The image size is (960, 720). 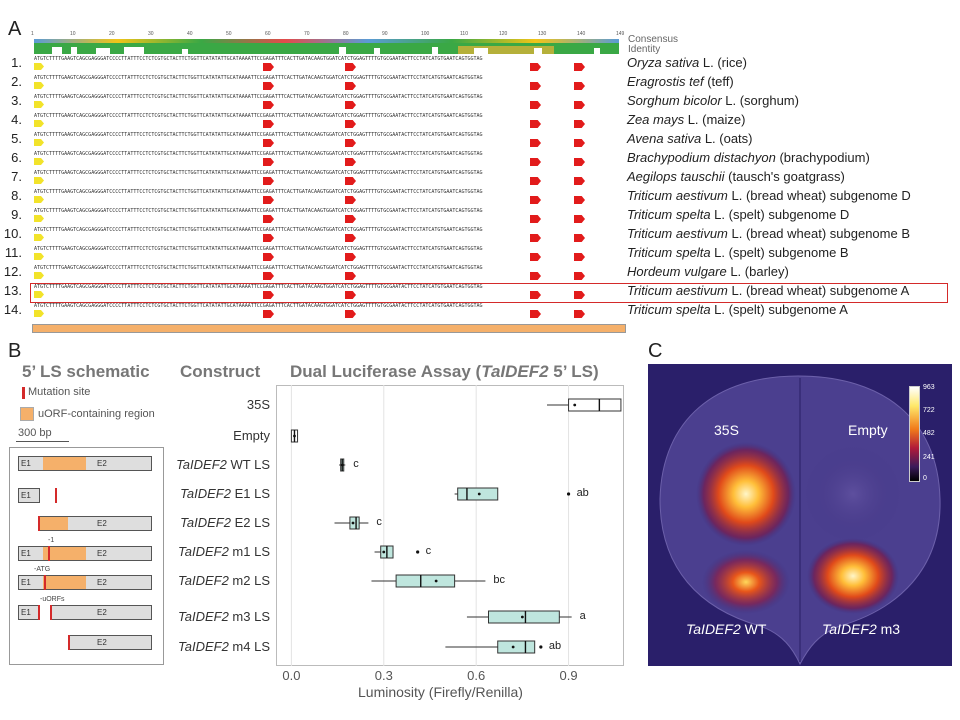 I want to click on ruler-tick: 149, so click(x=620, y=34).